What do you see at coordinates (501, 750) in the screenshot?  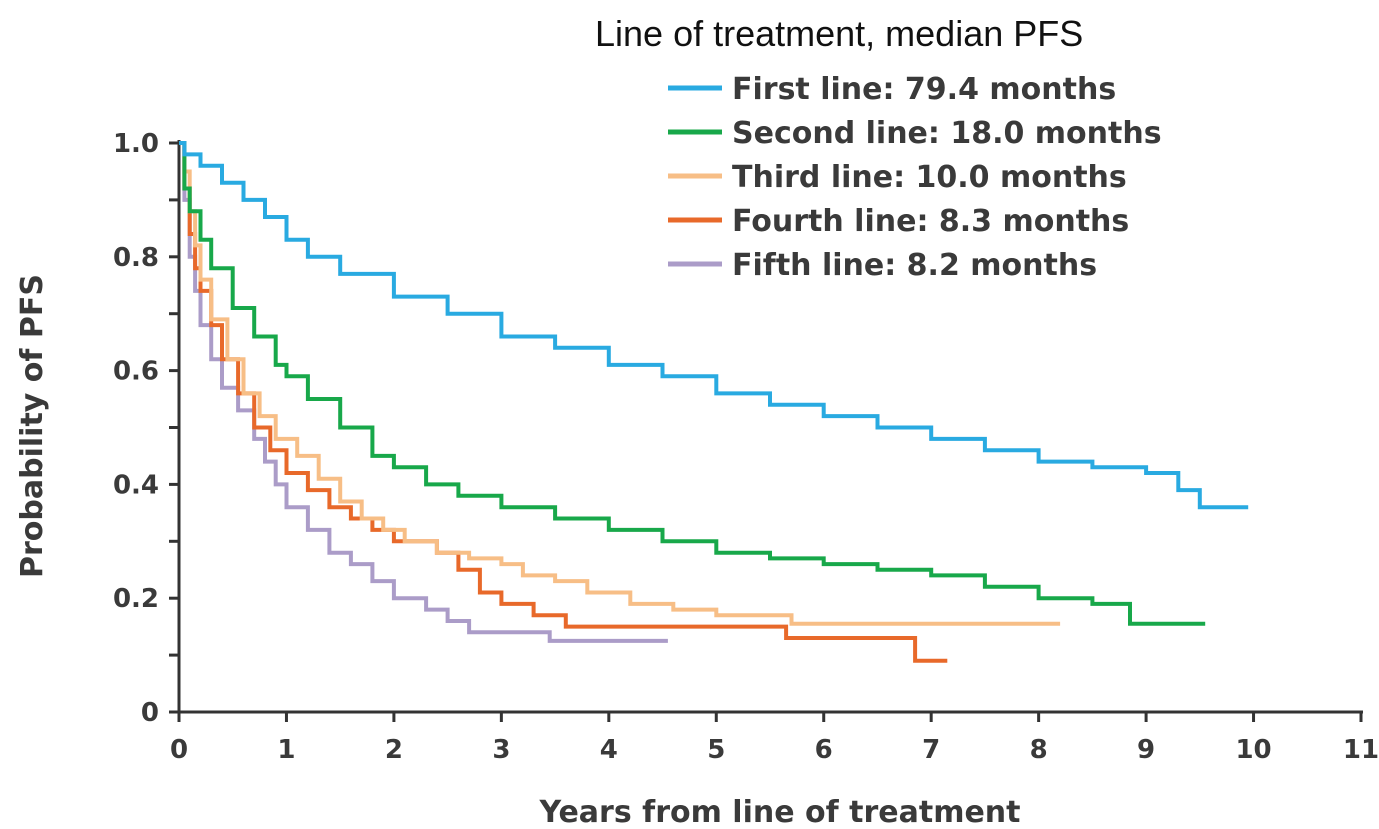 I see `x-tick-label: 3` at bounding box center [501, 750].